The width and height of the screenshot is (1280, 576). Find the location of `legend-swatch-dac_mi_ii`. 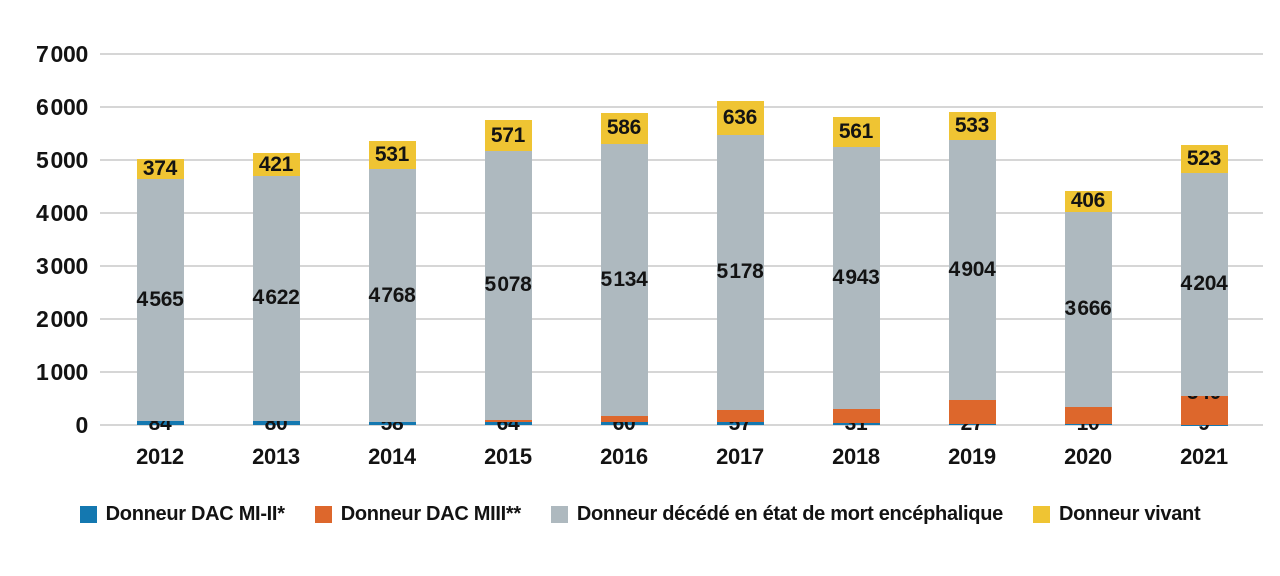

legend-swatch-dac_mi_ii is located at coordinates (88, 514).